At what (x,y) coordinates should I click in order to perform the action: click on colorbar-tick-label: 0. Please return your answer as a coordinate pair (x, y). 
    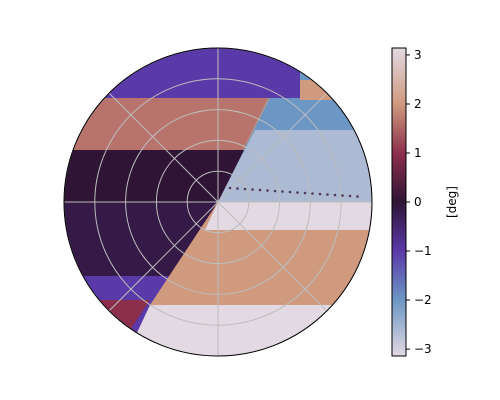
    Looking at the image, I should click on (418, 202).